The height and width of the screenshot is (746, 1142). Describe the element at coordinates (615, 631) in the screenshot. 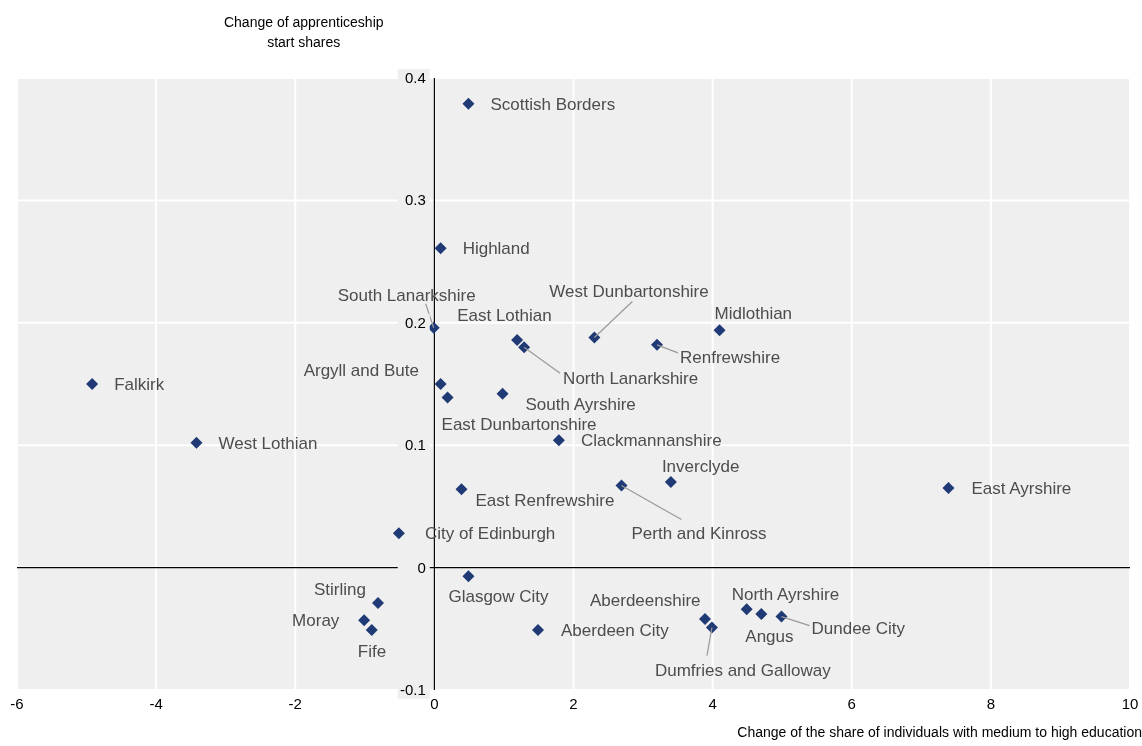

I see `annotation: Aberdeen City` at that location.